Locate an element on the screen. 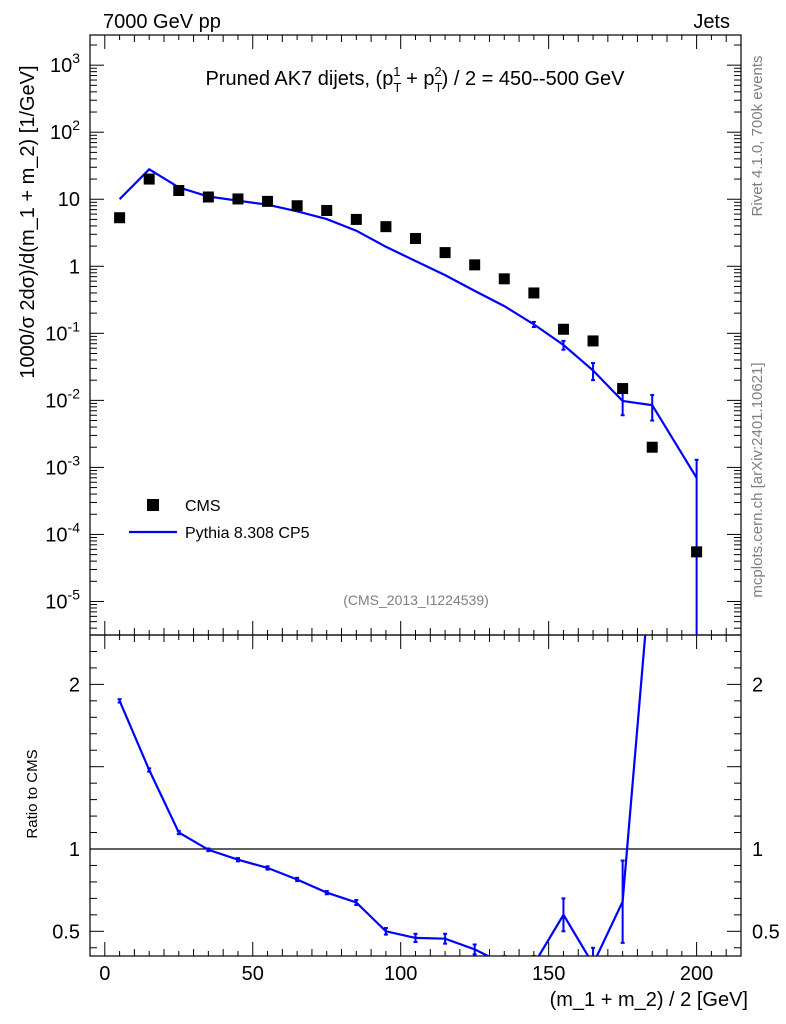 The height and width of the screenshot is (1024, 786). ratio-y-tick-label-right: 1 is located at coordinates (757, 850).